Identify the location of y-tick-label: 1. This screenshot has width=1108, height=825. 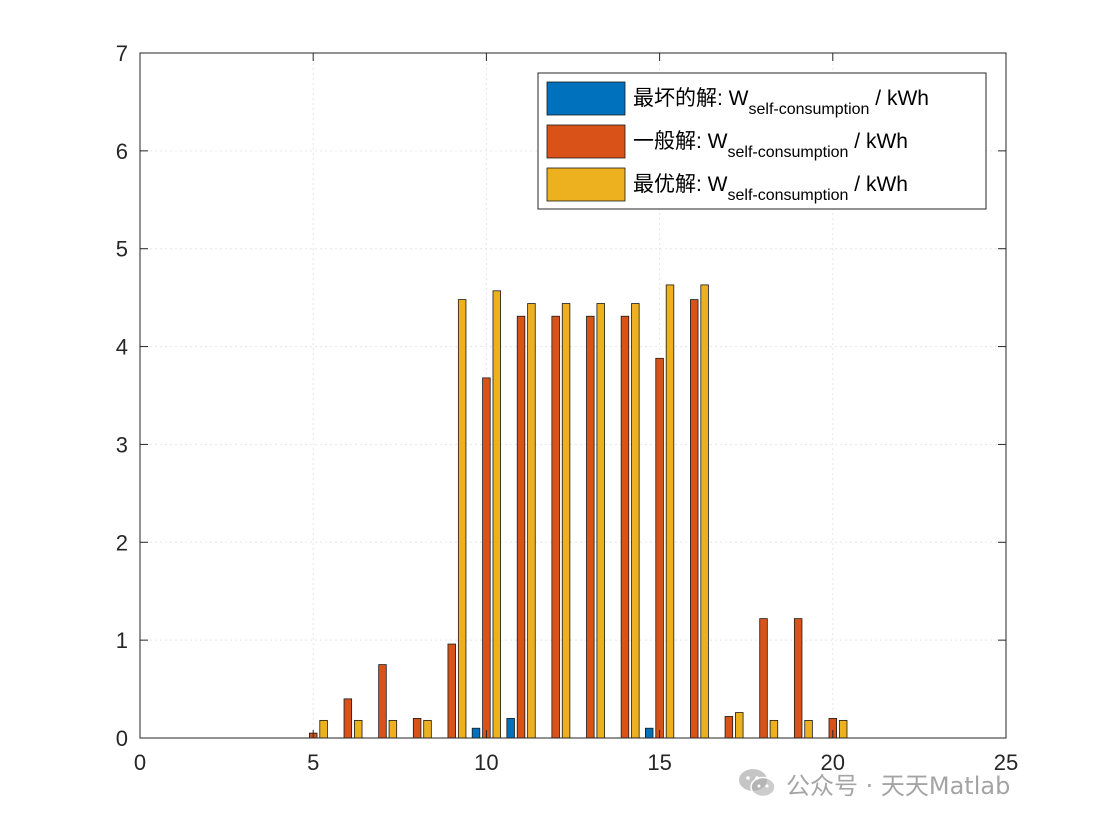
(122, 640).